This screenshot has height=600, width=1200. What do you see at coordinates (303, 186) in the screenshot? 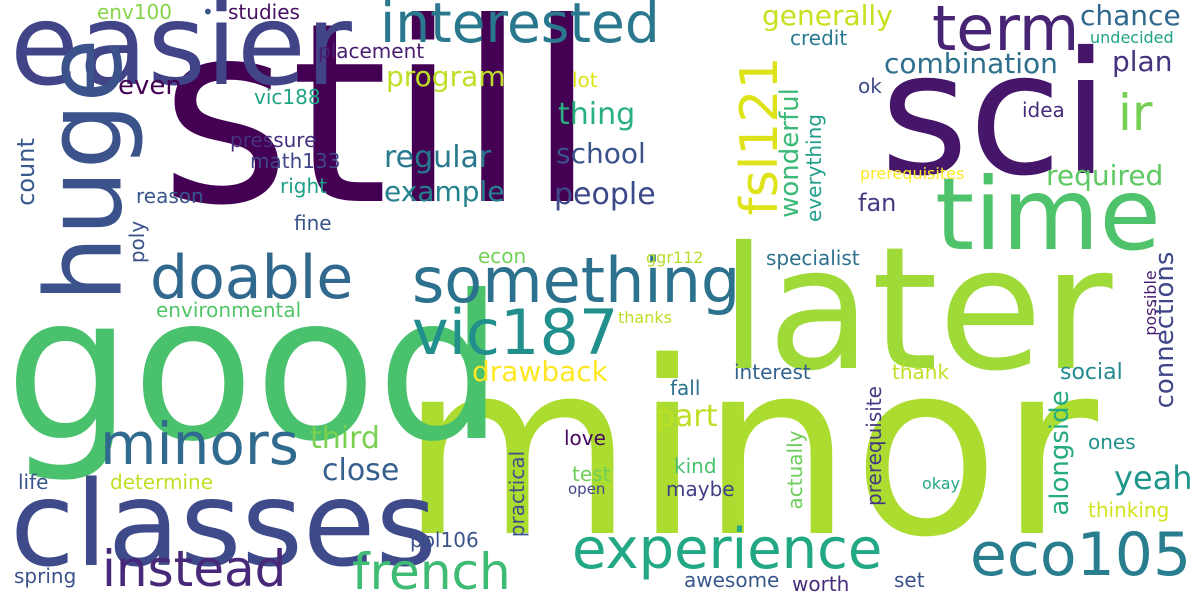
I see `word-right: right` at bounding box center [303, 186].